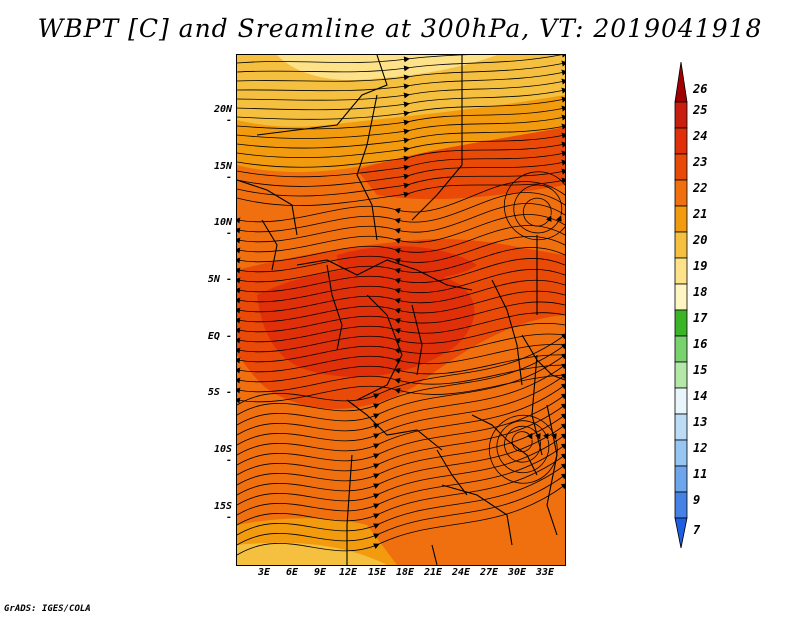 The image size is (800, 618). What do you see at coordinates (489, 572) in the screenshot?
I see `lon-tick-27E: 27E` at bounding box center [489, 572].